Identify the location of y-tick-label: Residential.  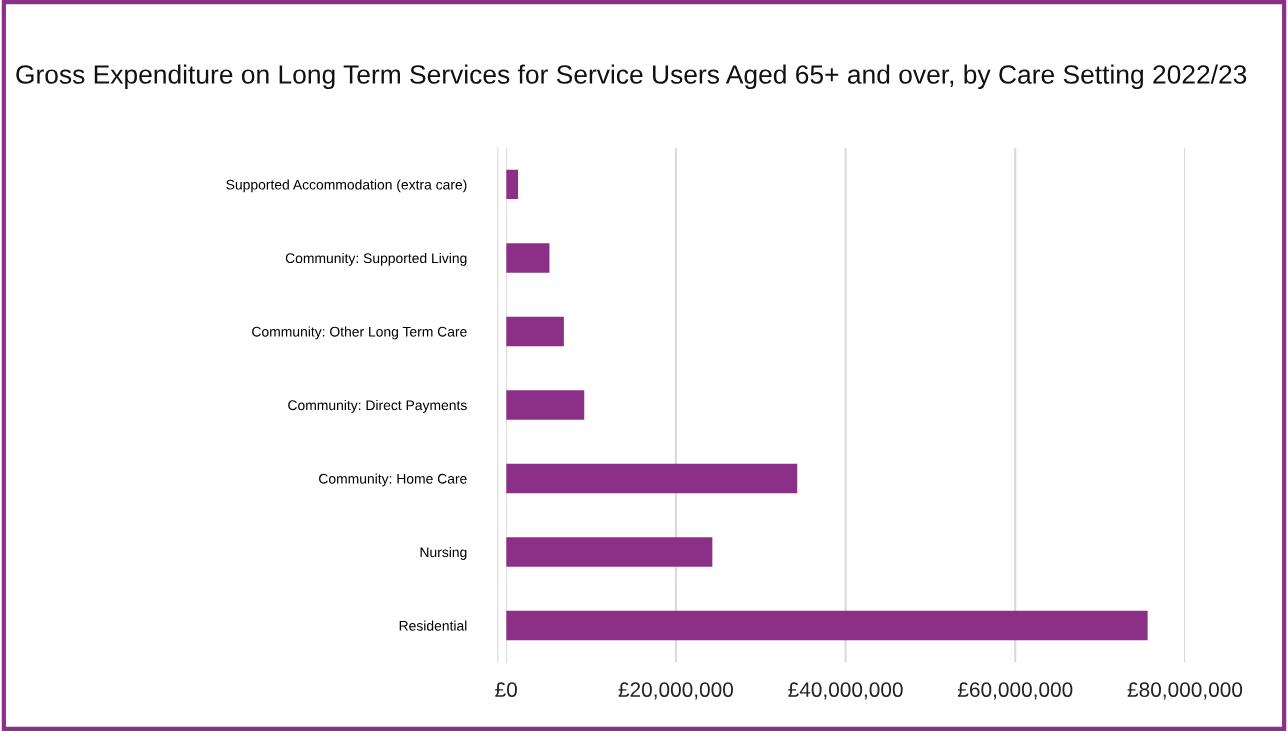
(433, 625).